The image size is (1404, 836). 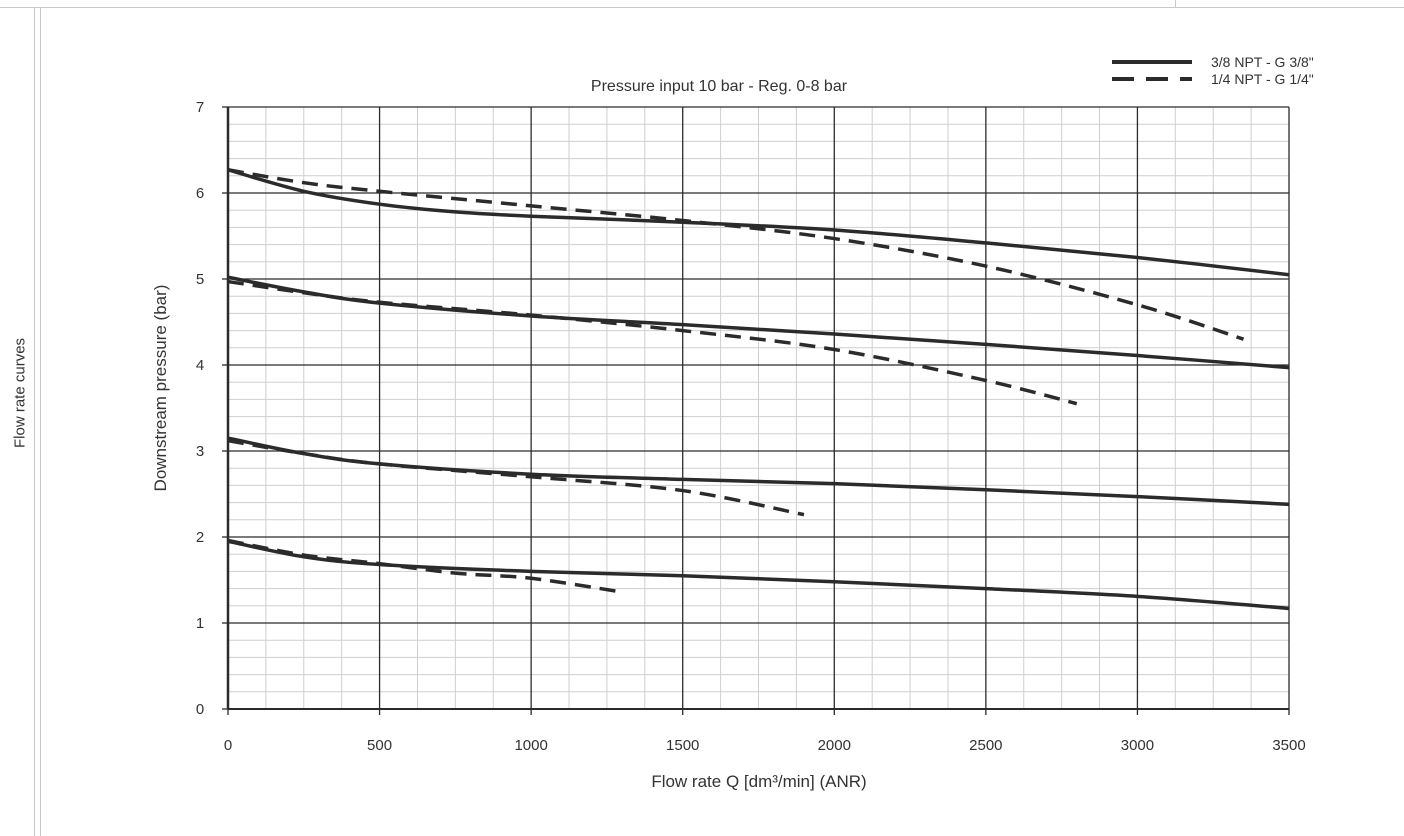 What do you see at coordinates (160, 388) in the screenshot?
I see `y-axis-label: Downstream pressure (bar)` at bounding box center [160, 388].